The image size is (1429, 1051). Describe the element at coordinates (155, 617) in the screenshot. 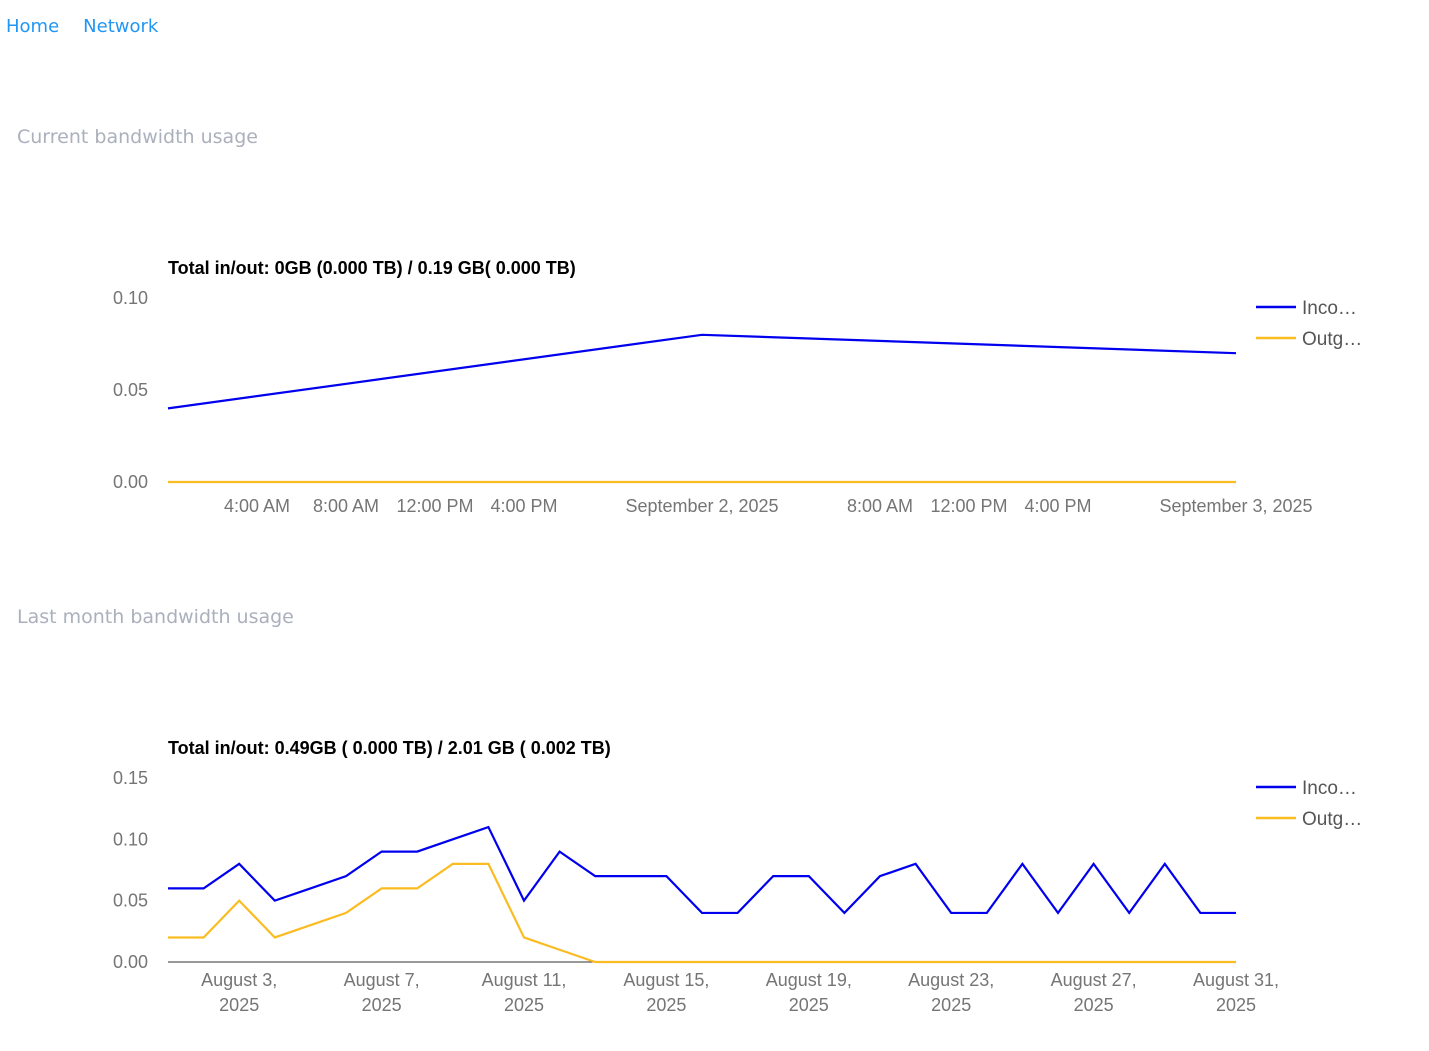

I see `month-bandwidth-title: Last month bandwidth usage` at that location.